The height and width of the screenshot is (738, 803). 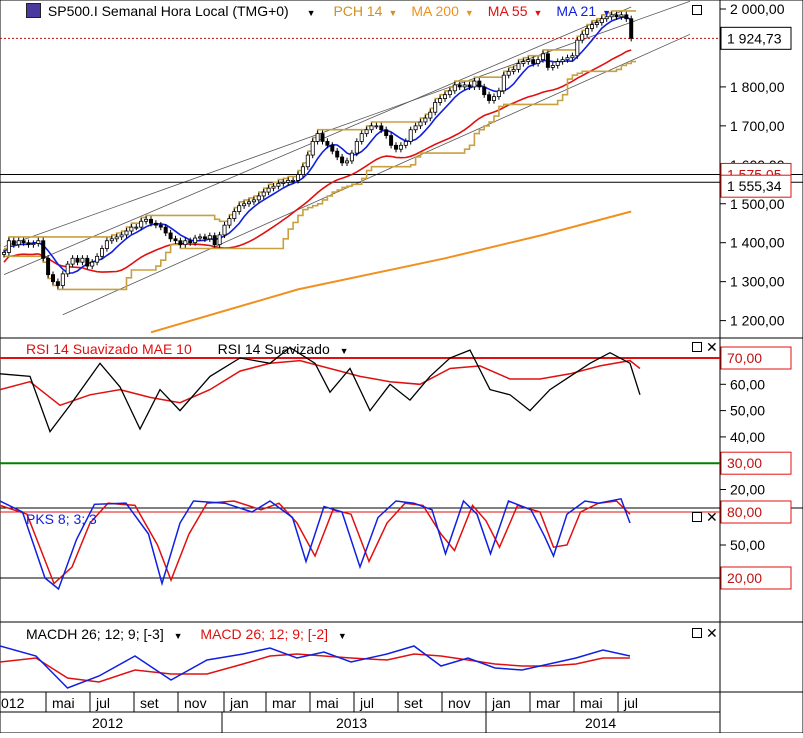 What do you see at coordinates (576, 11) in the screenshot?
I see `indicator-label-3: MA 21` at bounding box center [576, 11].